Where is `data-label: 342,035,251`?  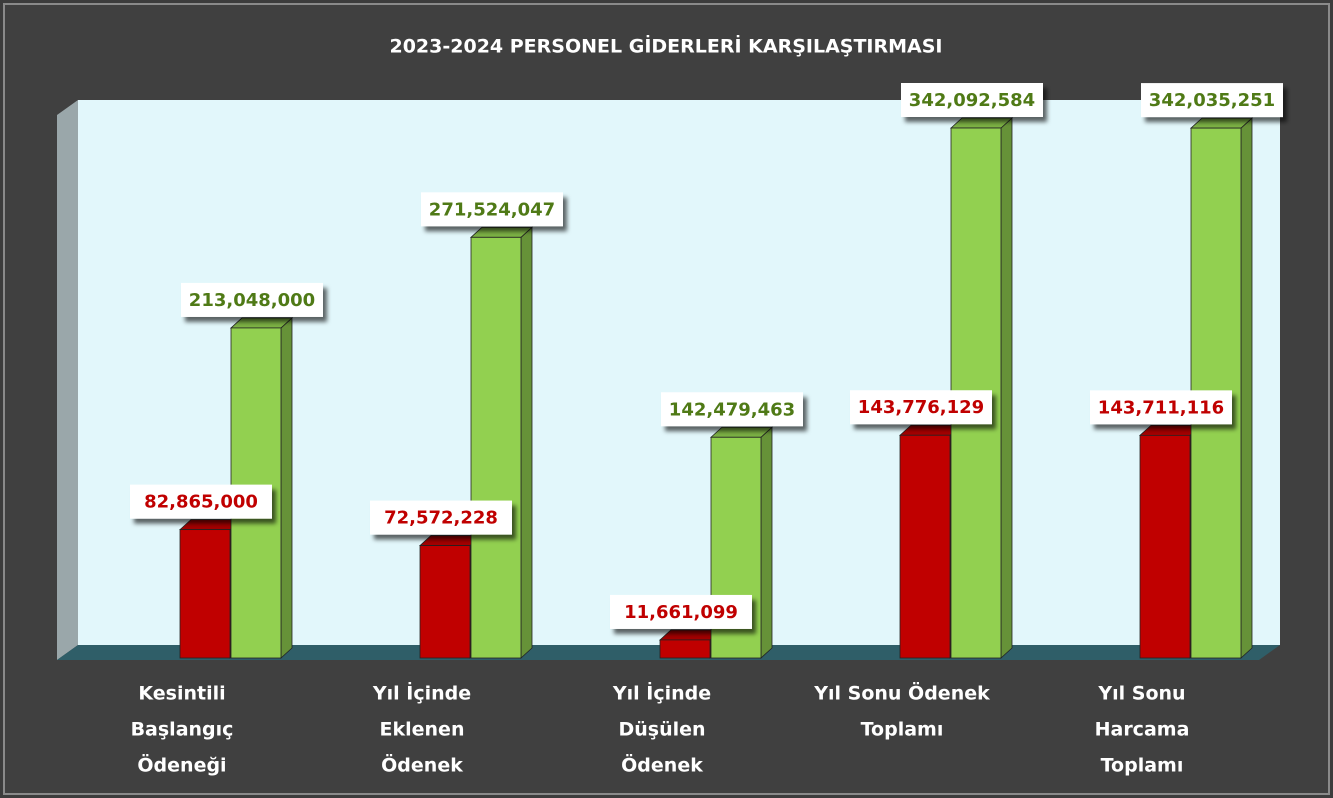 data-label: 342,035,251 is located at coordinates (1212, 100).